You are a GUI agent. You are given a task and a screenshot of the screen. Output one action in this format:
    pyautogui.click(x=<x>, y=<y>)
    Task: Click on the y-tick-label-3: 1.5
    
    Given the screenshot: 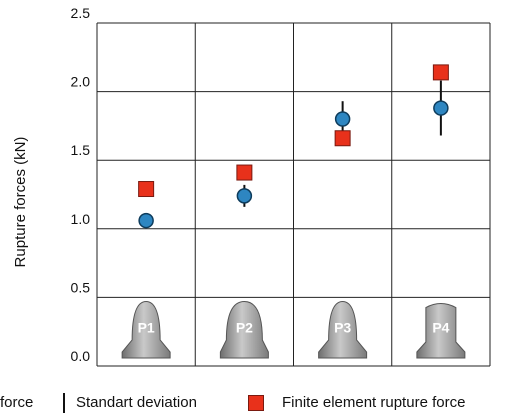 What is the action you would take?
    pyautogui.click(x=81, y=150)
    